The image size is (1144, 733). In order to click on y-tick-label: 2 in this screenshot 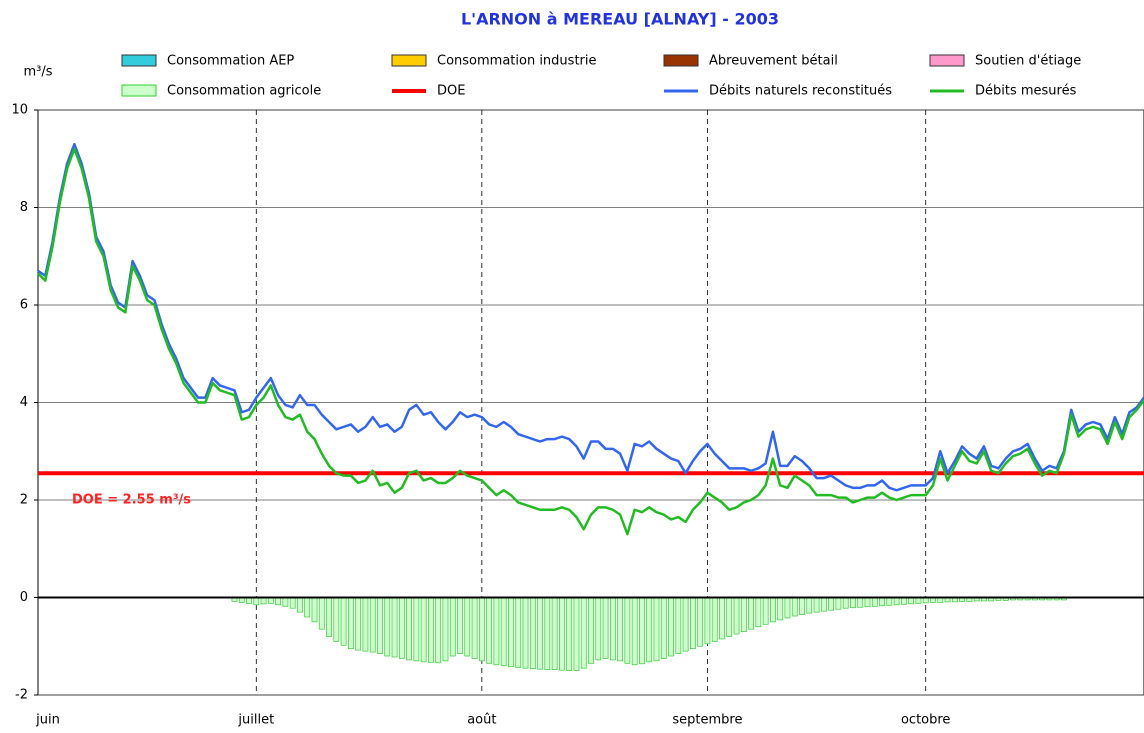, I will do `click(24, 500)`.